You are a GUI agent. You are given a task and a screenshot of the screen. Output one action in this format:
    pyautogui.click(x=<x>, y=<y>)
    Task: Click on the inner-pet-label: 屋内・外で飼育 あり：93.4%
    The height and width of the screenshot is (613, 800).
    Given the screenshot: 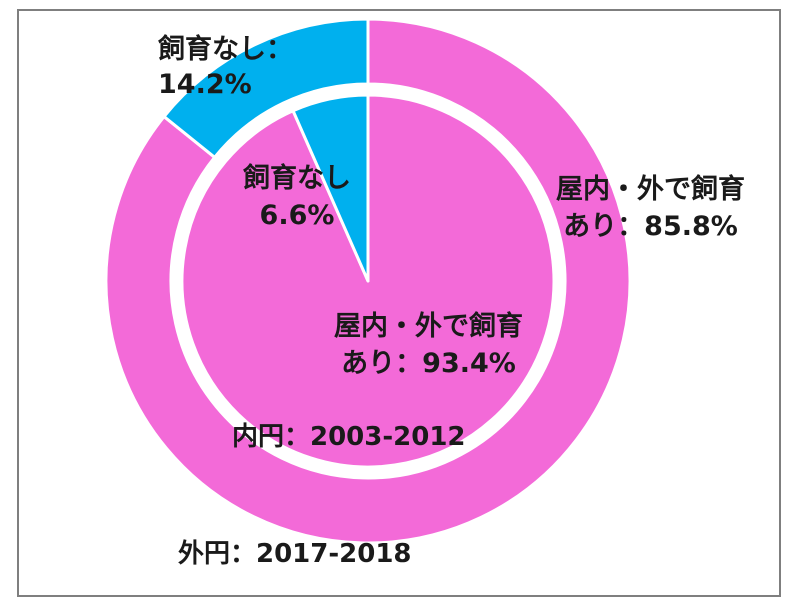 What is the action you would take?
    pyautogui.click(x=428, y=345)
    